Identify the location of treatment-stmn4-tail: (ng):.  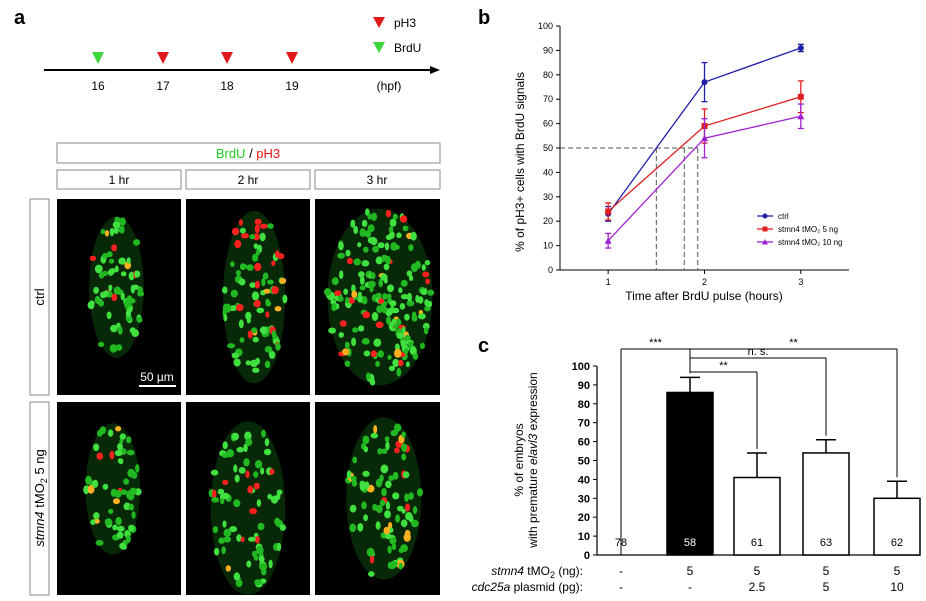
(569, 571).